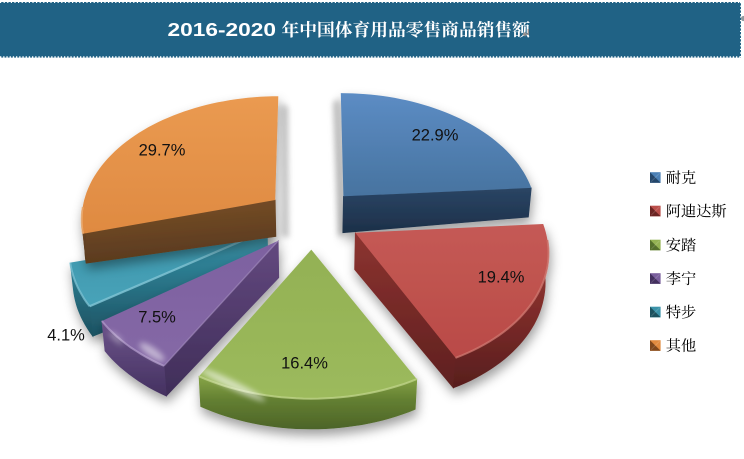 The width and height of the screenshot is (744, 459). I want to click on svg-text: 16.4%, so click(304, 364).